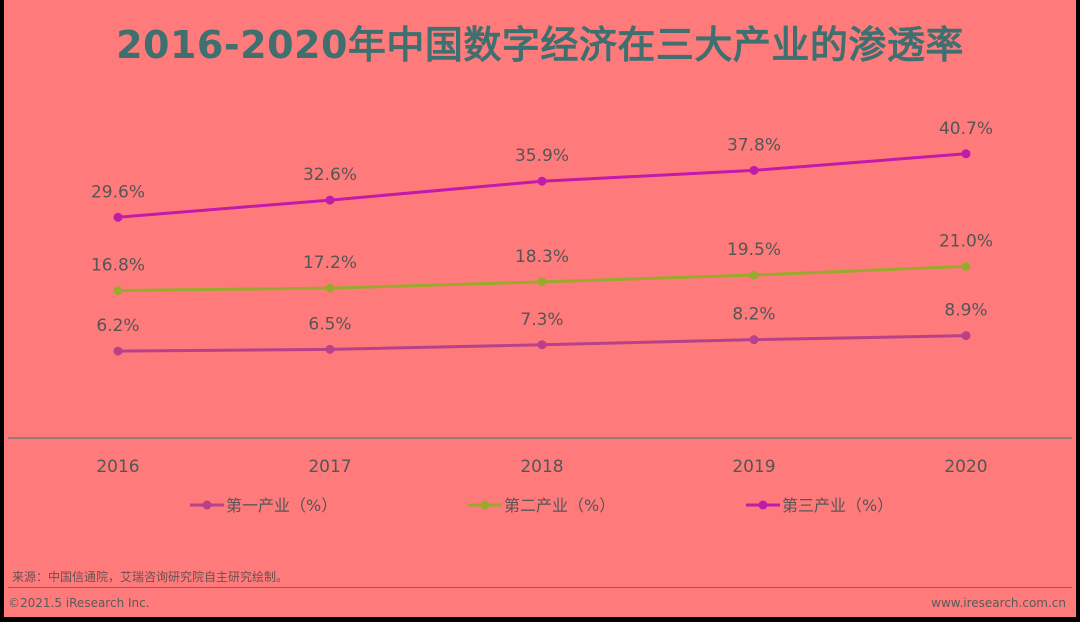 The image size is (1080, 622). What do you see at coordinates (753, 315) in the screenshot?
I see `data-label: 8.2%` at bounding box center [753, 315].